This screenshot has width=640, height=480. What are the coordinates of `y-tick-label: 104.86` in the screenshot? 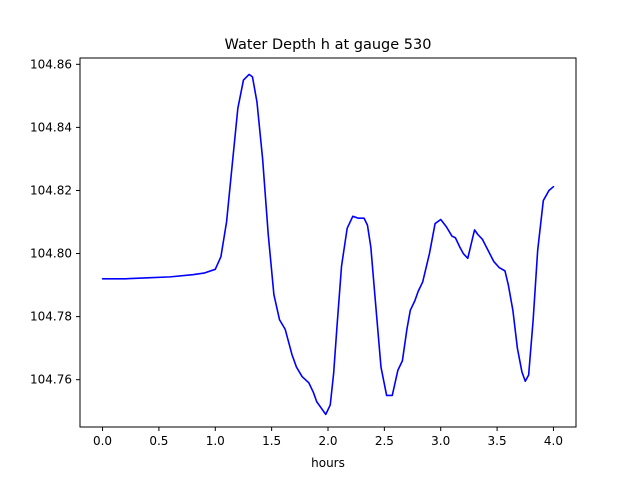 It's located at (51, 64).